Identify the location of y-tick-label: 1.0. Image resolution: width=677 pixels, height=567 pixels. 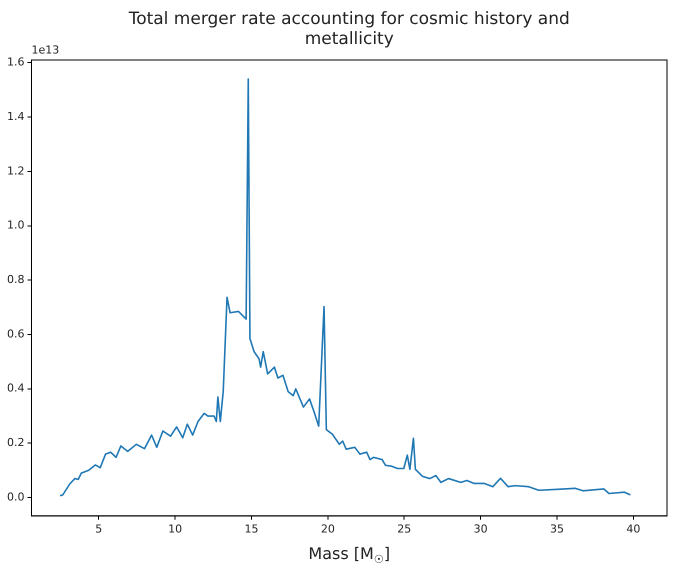
(15, 225).